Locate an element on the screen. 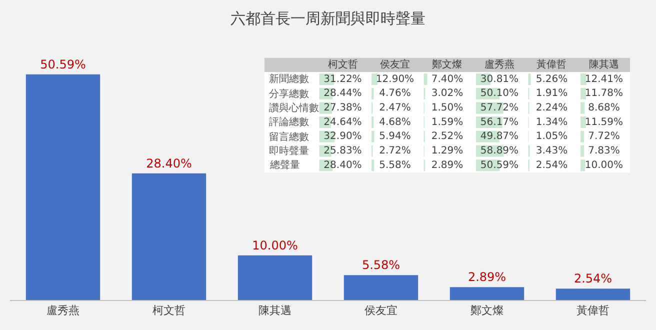 The height and width of the screenshot is (330, 656). data-label: 11.59% is located at coordinates (604, 122).